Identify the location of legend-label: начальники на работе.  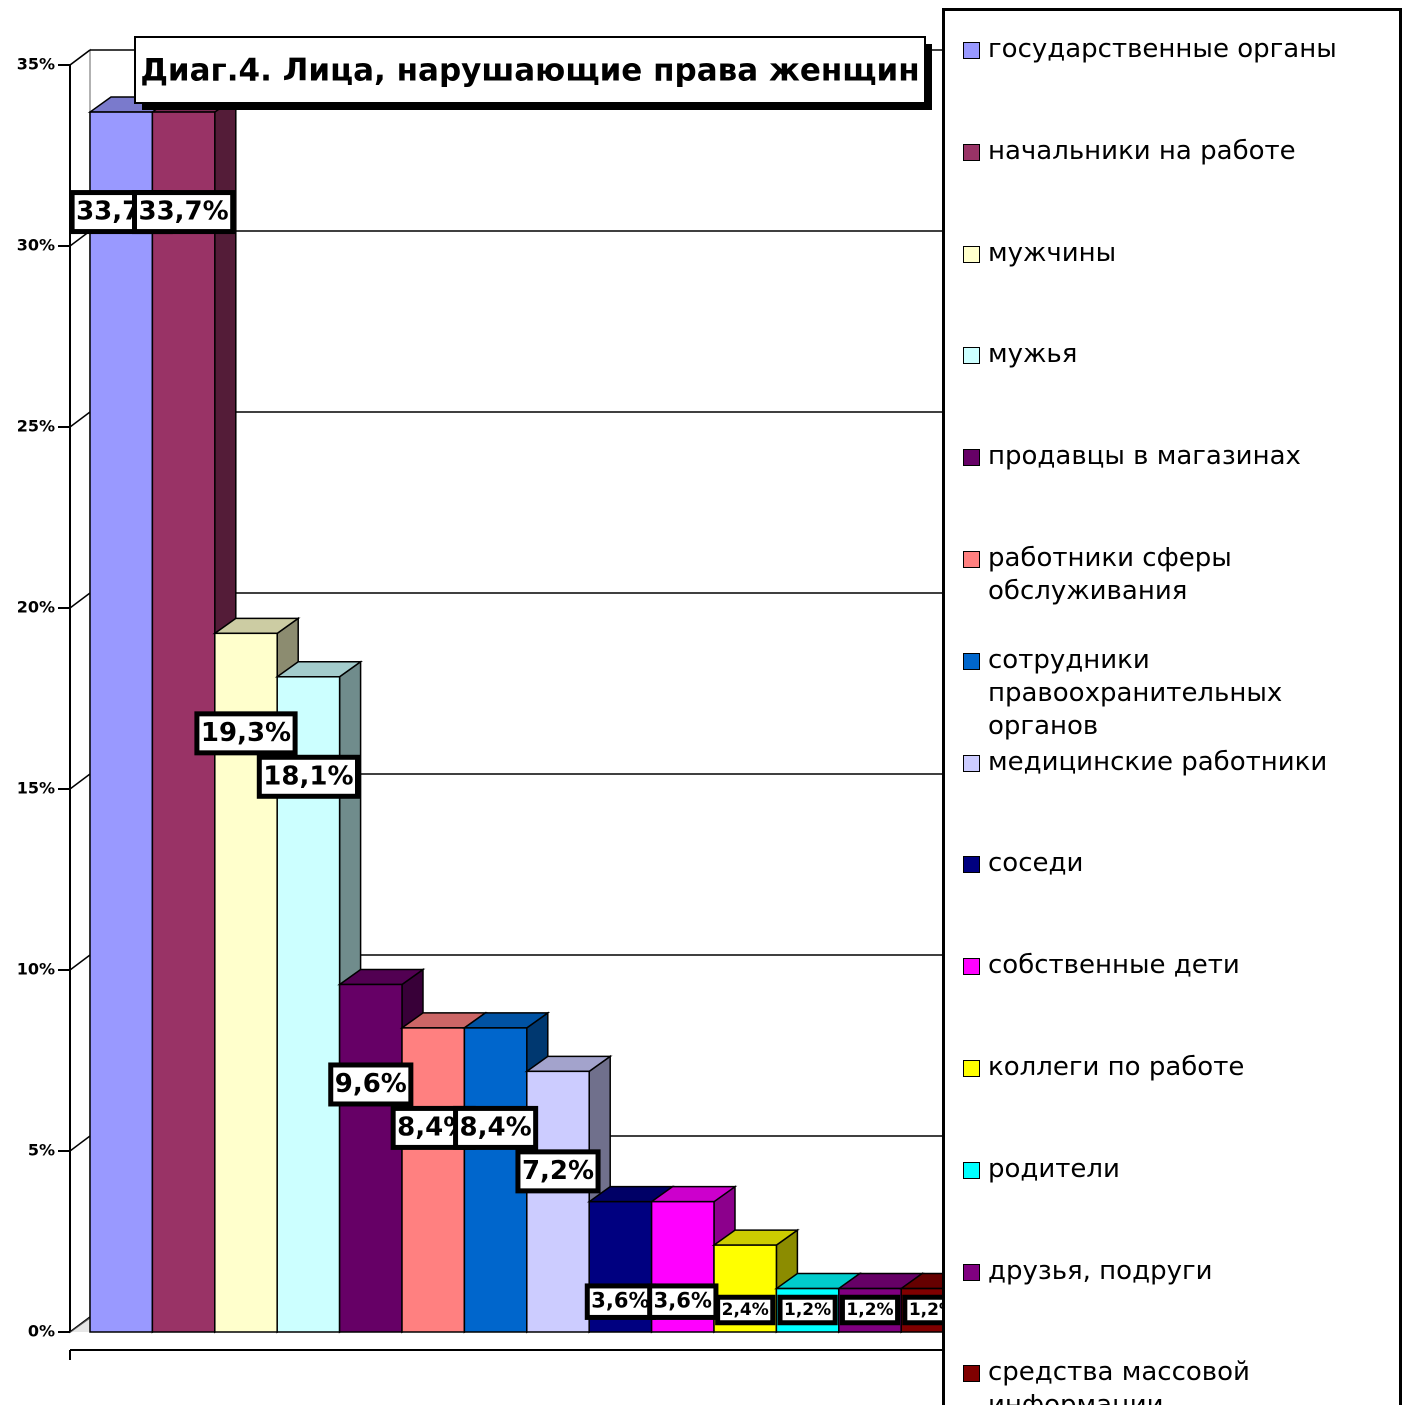
(1142, 150).